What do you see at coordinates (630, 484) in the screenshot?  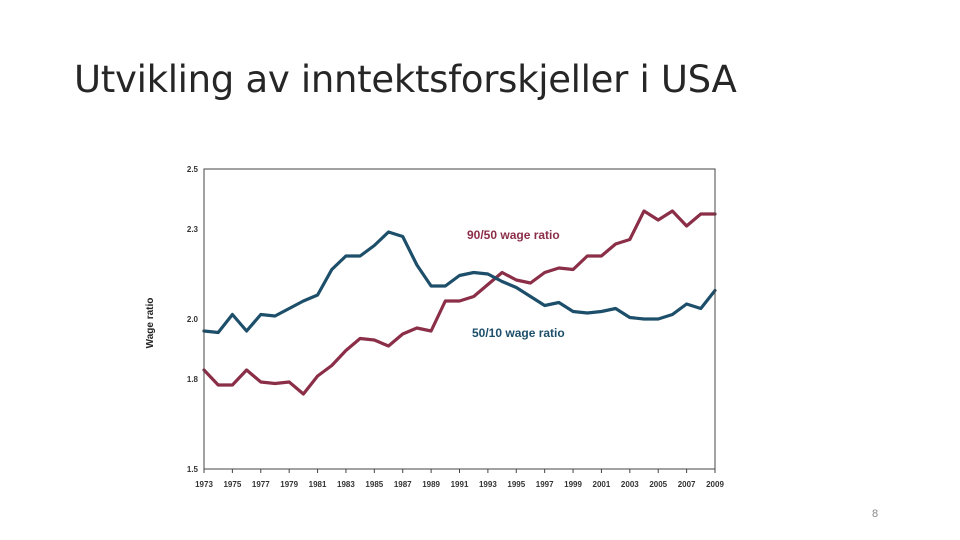 I see `x-tick-label: 2003` at bounding box center [630, 484].